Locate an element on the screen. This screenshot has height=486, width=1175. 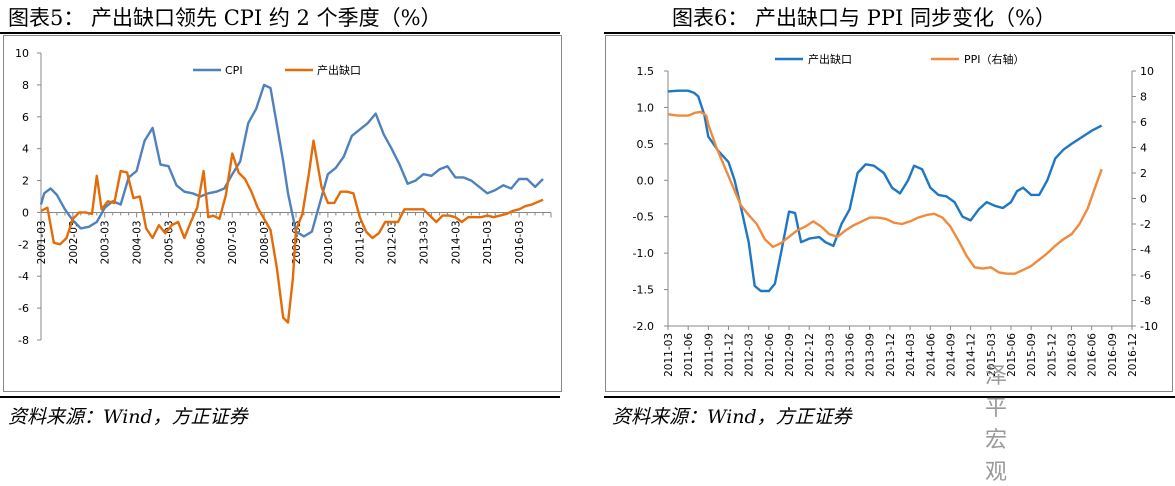
x-tick-label: 2016-12 is located at coordinates (1133, 355).